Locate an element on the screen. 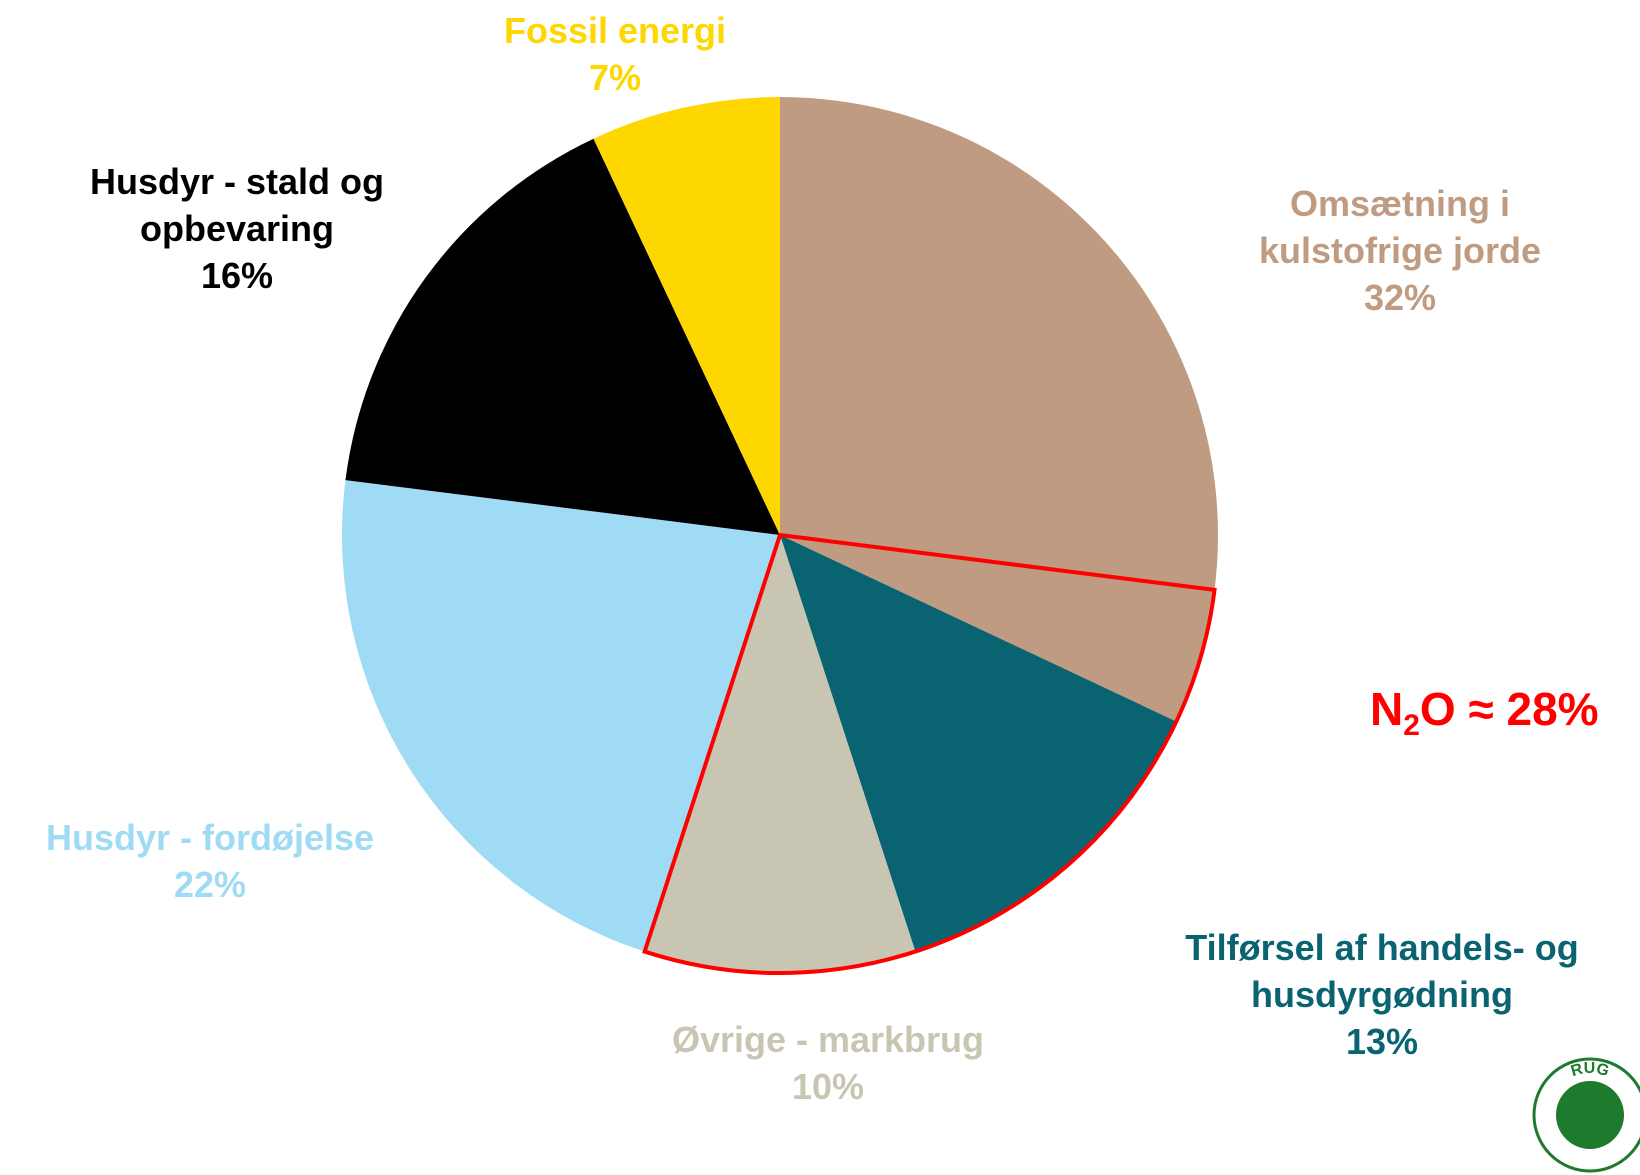  slice-label-omsaetning-line1: Omsætning i is located at coordinates (1400, 203).